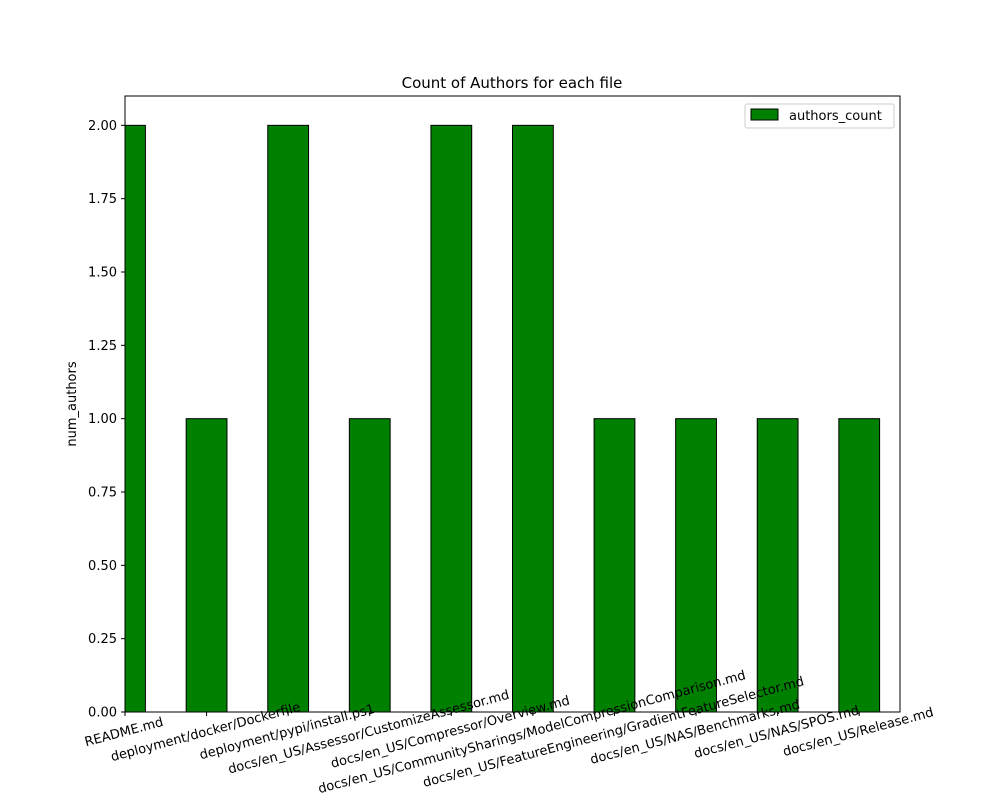 The width and height of the screenshot is (1000, 800). What do you see at coordinates (102, 199) in the screenshot?
I see `y-tick-label: 1.75` at bounding box center [102, 199].